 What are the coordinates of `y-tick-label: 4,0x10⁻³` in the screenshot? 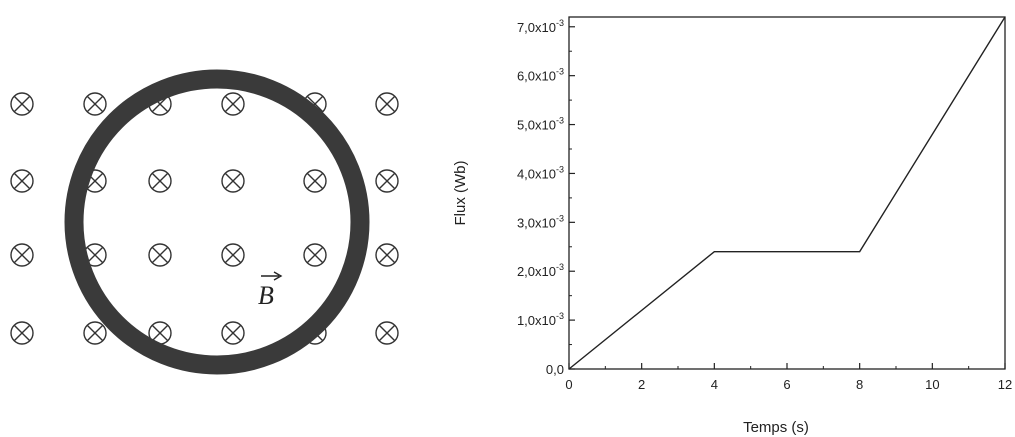 It's located at (540, 172).